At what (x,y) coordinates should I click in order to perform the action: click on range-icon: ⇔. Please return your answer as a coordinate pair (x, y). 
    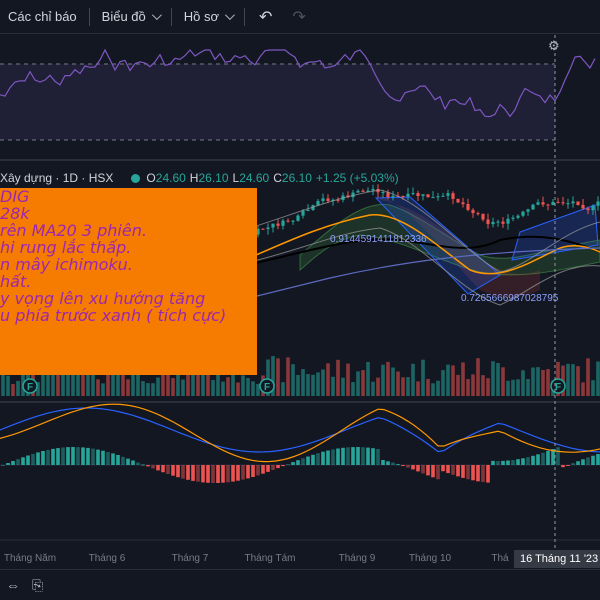
    Looking at the image, I should click on (13, 585).